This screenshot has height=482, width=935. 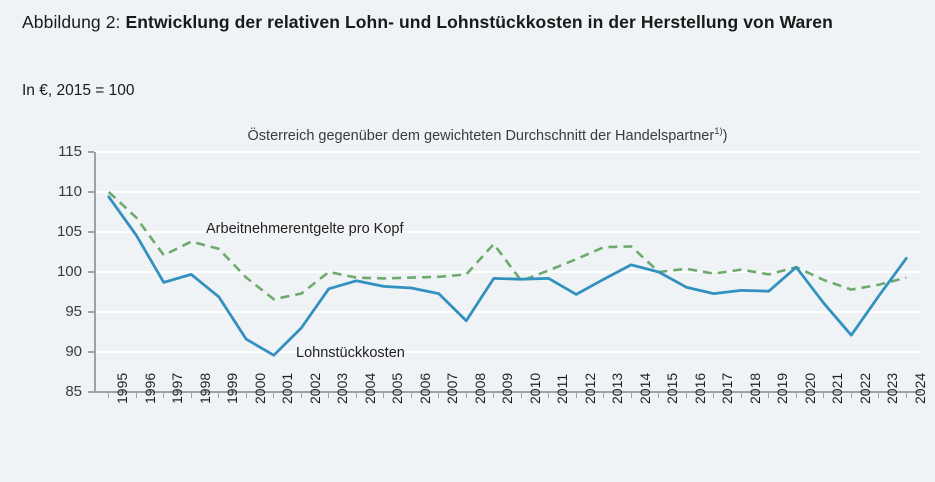 What do you see at coordinates (718, 131) in the screenshot?
I see `chart-subtitle-footnote: 1)` at bounding box center [718, 131].